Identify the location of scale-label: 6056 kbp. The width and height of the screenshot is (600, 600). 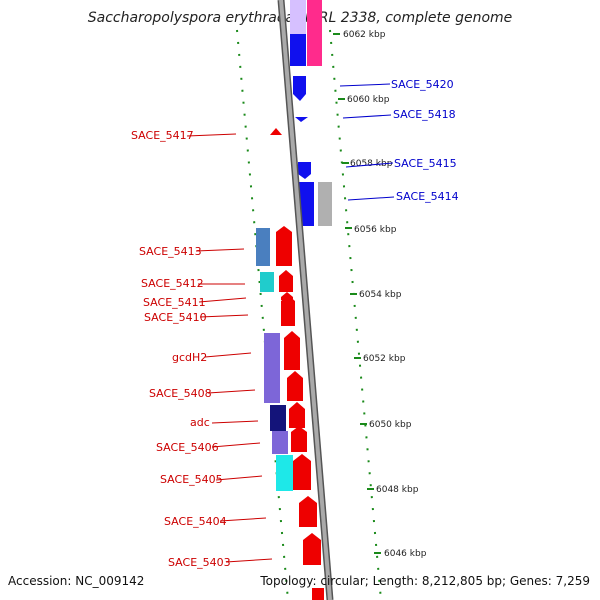
(375, 230).